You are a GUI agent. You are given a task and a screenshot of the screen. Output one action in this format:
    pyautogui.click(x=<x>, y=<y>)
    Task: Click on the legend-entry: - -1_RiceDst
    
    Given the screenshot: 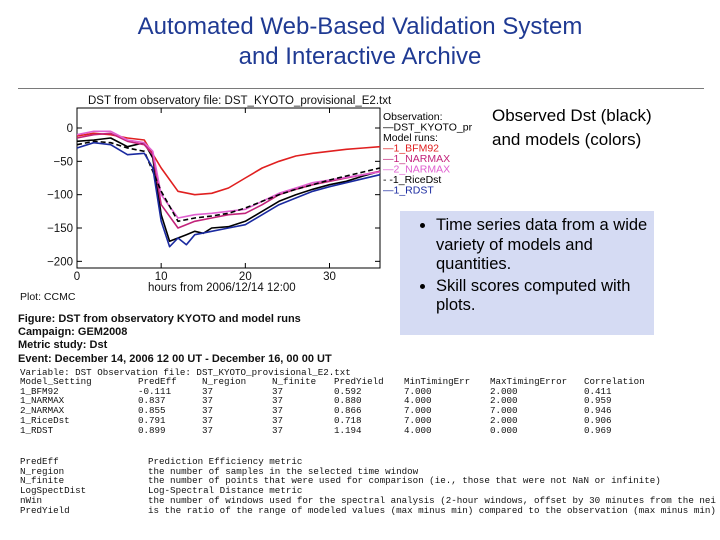 What is the action you would take?
    pyautogui.click(x=412, y=180)
    